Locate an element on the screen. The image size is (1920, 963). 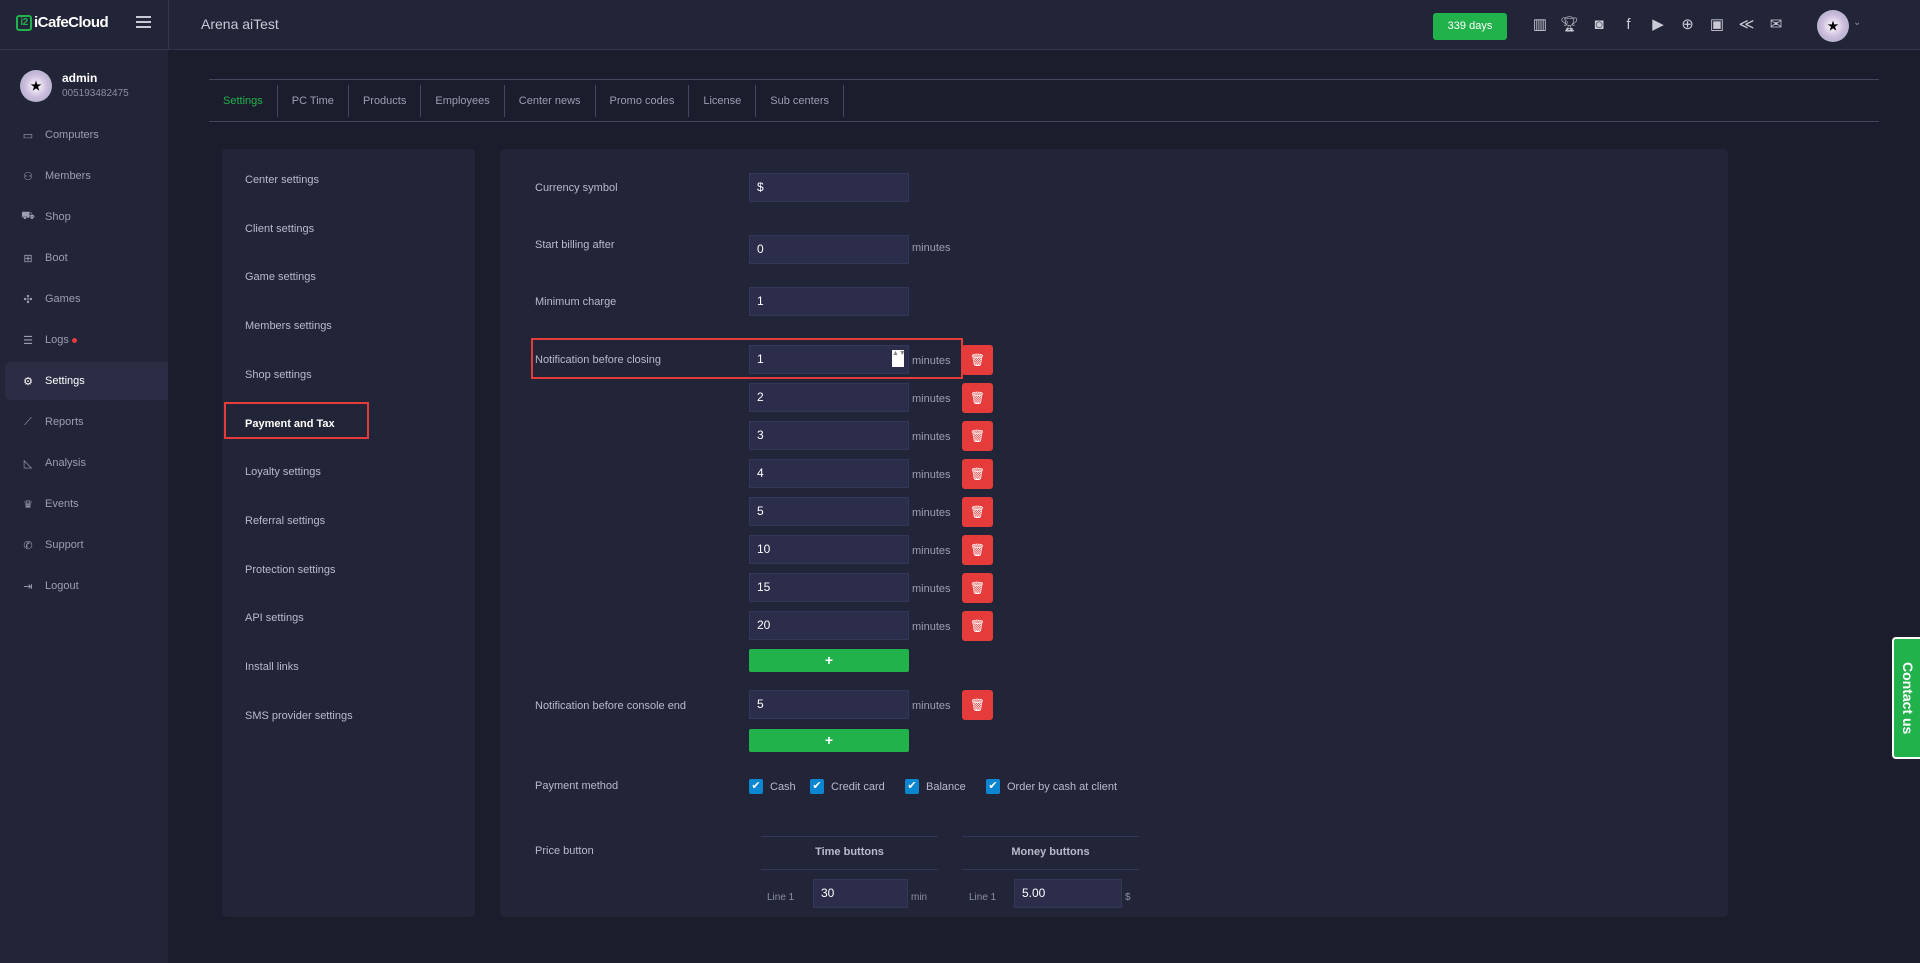
tab-sub-centers: Sub centers is located at coordinates (800, 100).